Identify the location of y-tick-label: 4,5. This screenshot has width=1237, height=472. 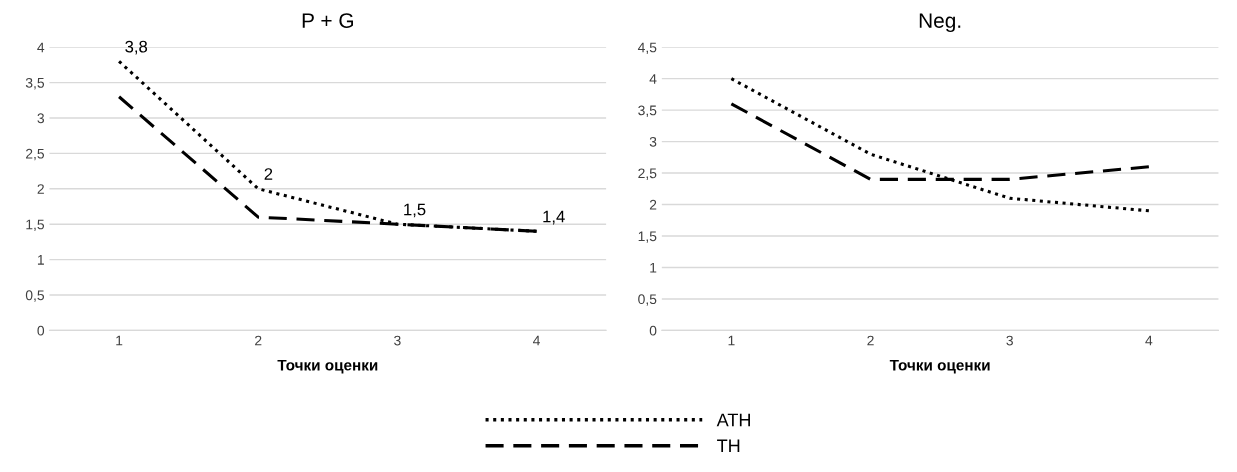
(647, 48).